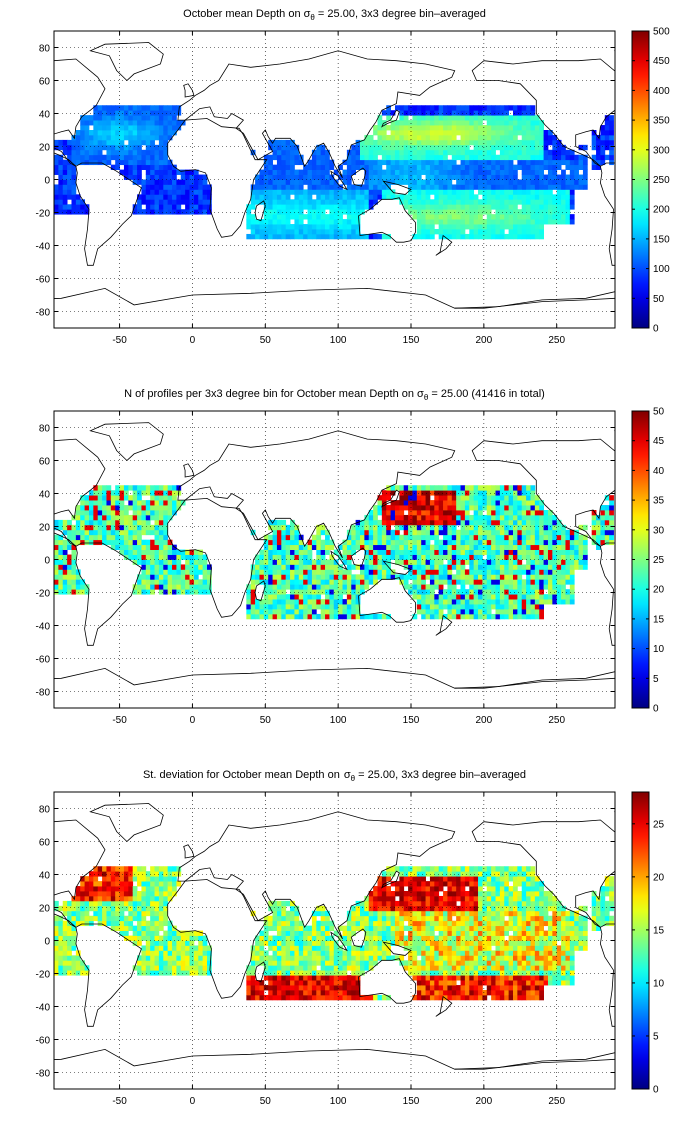 The height and width of the screenshot is (1145, 696). Describe the element at coordinates (659, 649) in the screenshot. I see `colorbar-tick-label: 10` at that location.